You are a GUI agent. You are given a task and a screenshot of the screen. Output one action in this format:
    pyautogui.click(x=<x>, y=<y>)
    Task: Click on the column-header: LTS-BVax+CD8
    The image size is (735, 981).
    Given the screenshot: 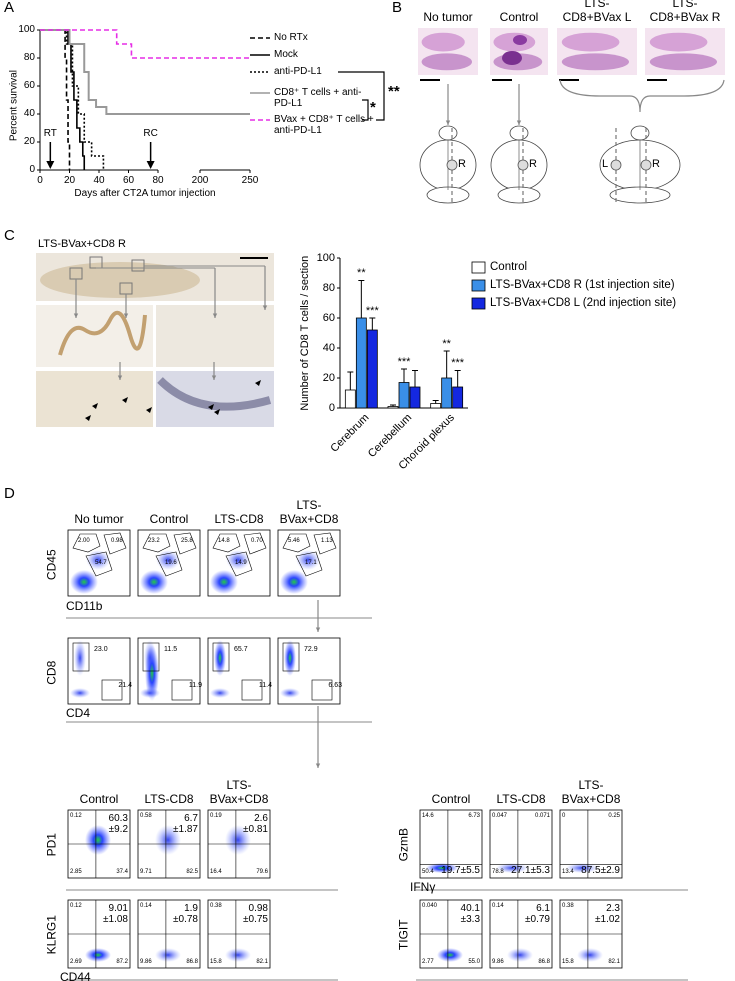 What is the action you would take?
    pyautogui.click(x=591, y=792)
    